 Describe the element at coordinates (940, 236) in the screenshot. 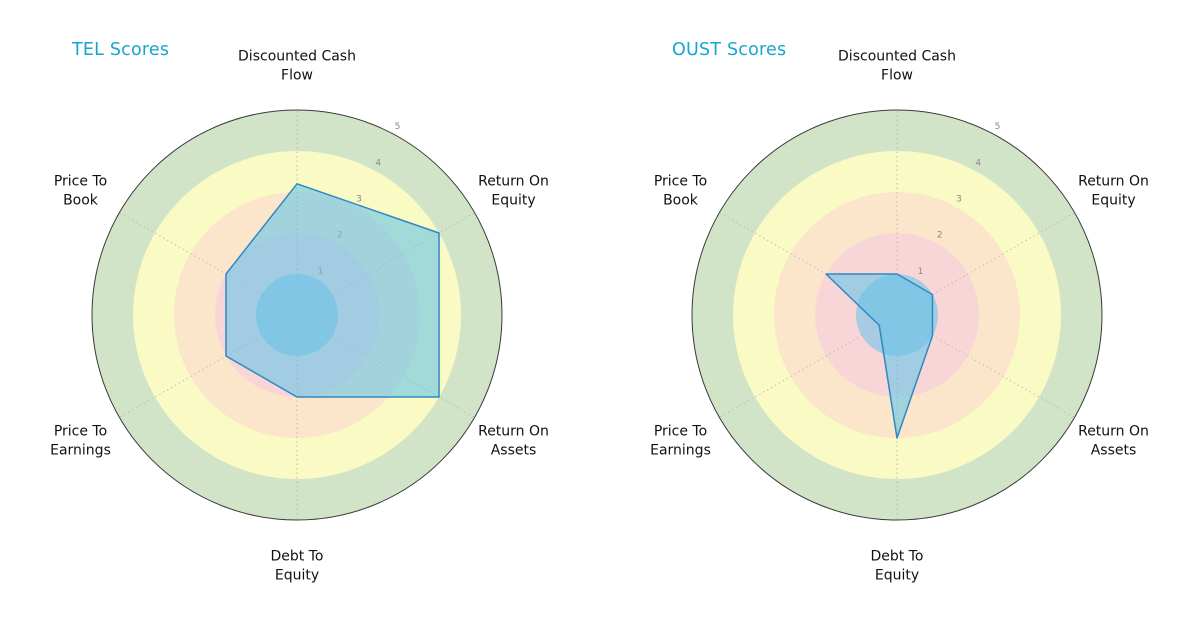

I see `radial-tick-label: 2` at that location.